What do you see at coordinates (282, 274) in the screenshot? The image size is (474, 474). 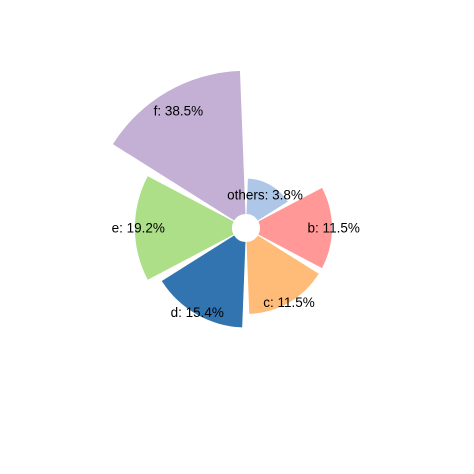 I see `slice-c` at bounding box center [282, 274].